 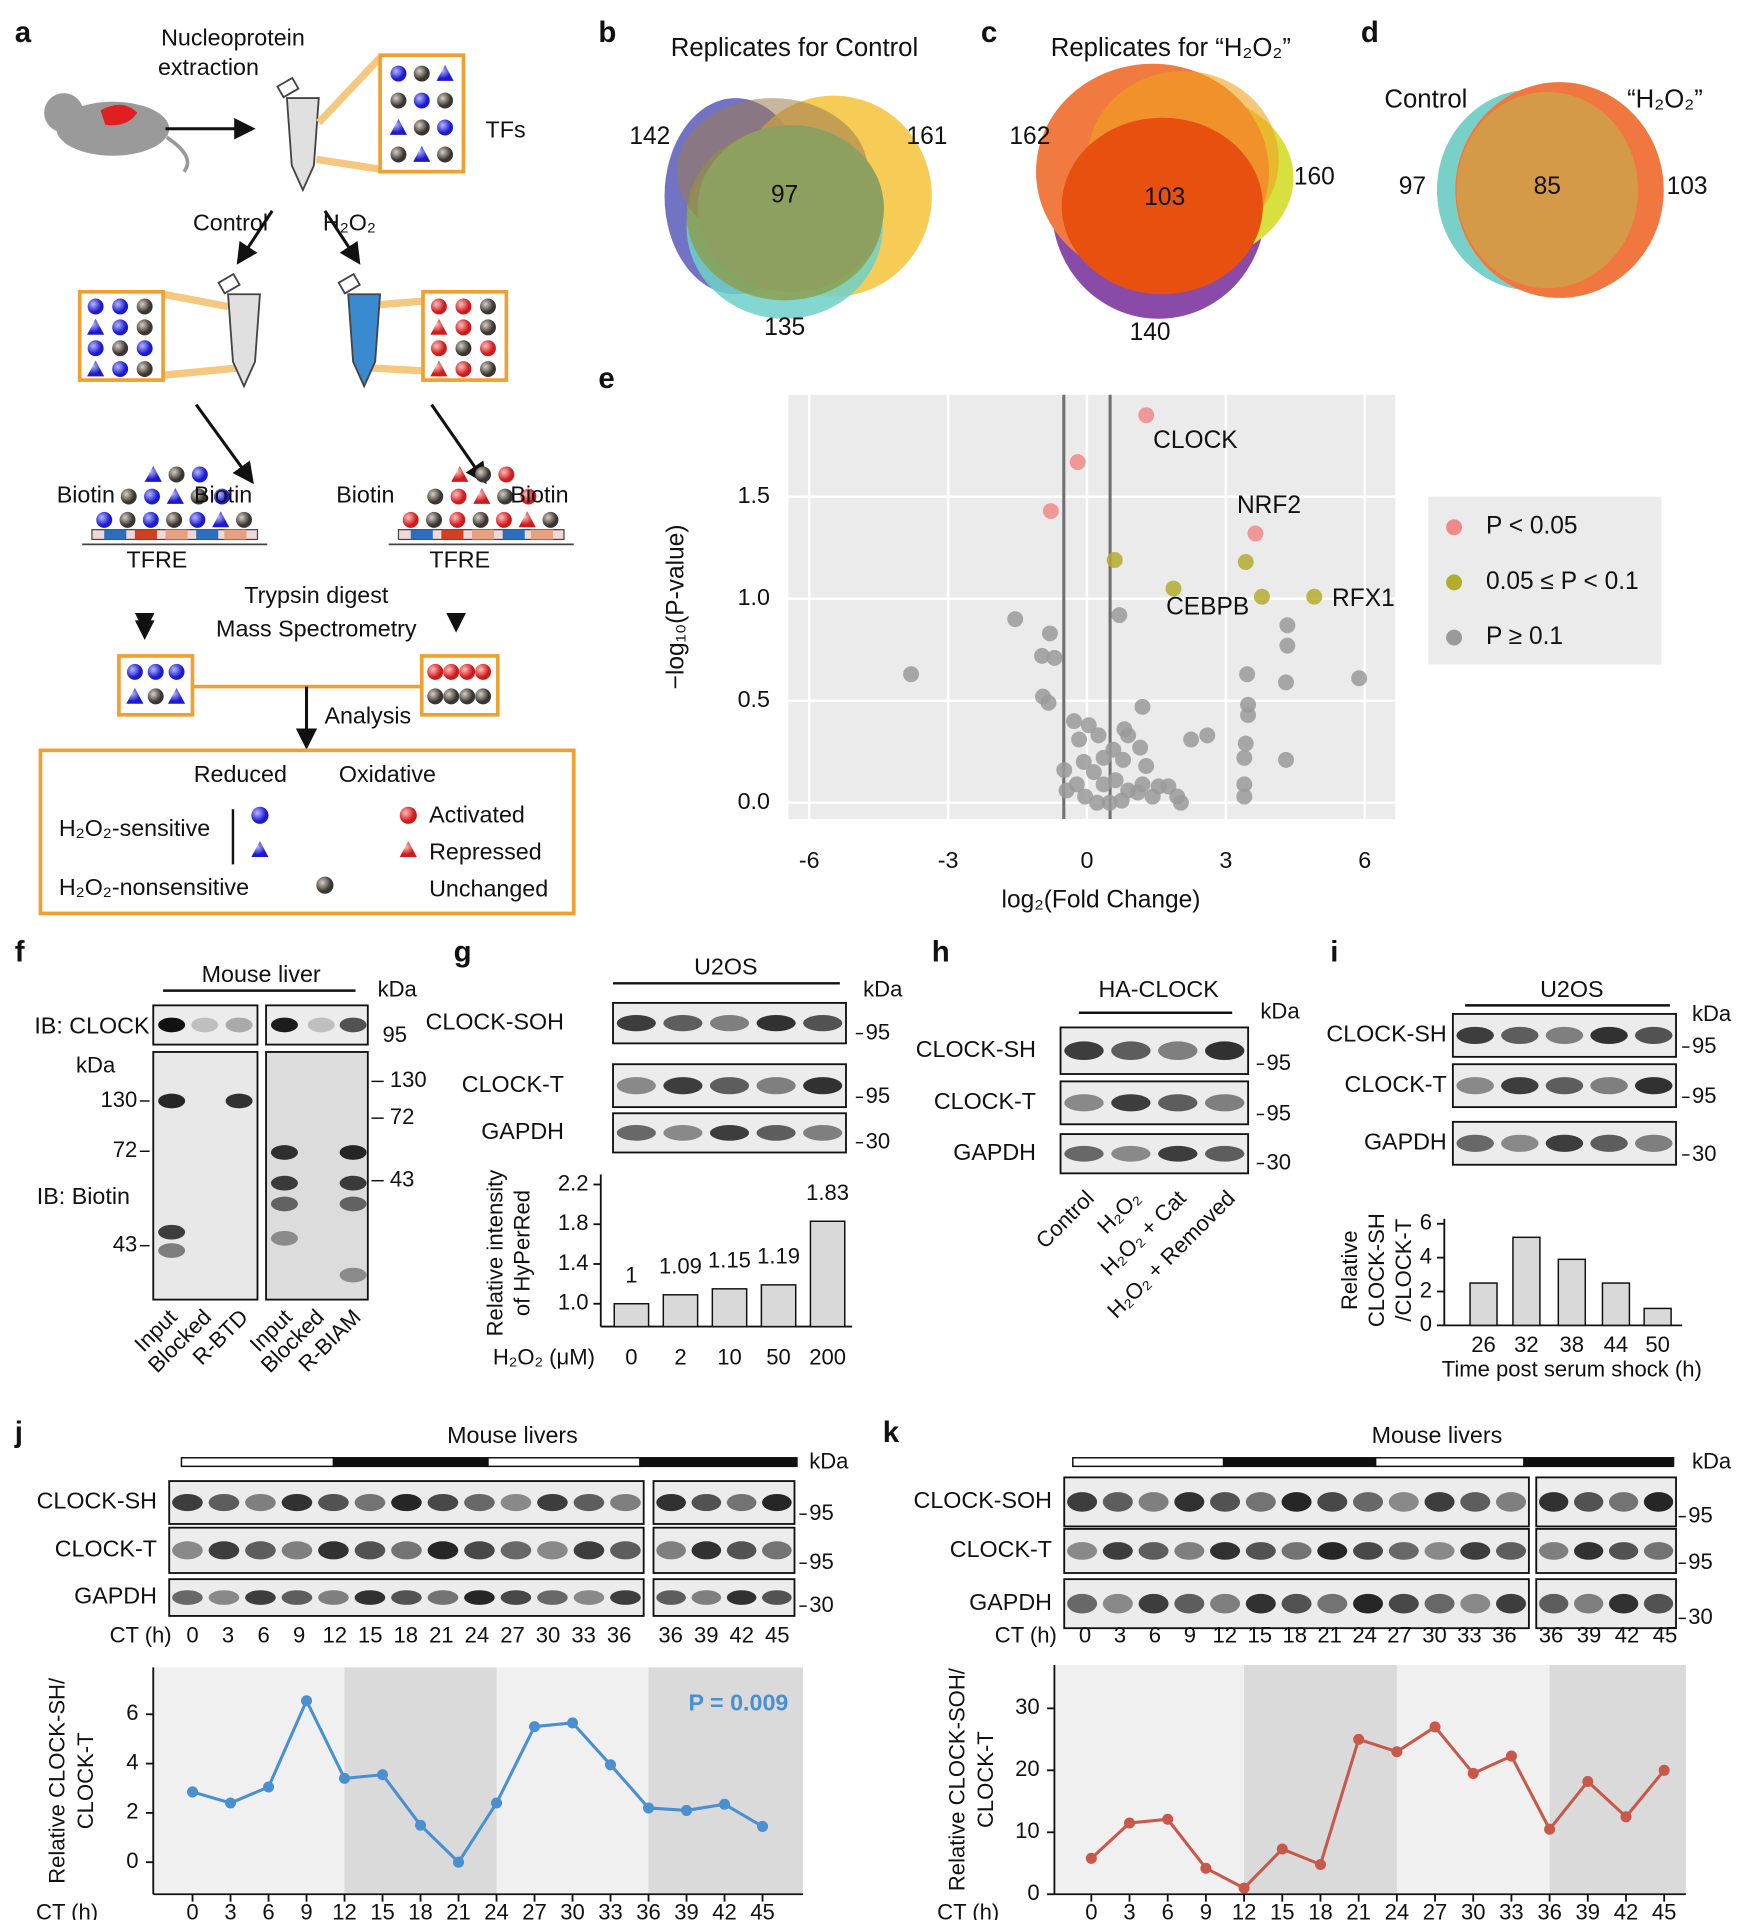 I want to click on x-tick-label: 18, so click(x=420, y=1910).